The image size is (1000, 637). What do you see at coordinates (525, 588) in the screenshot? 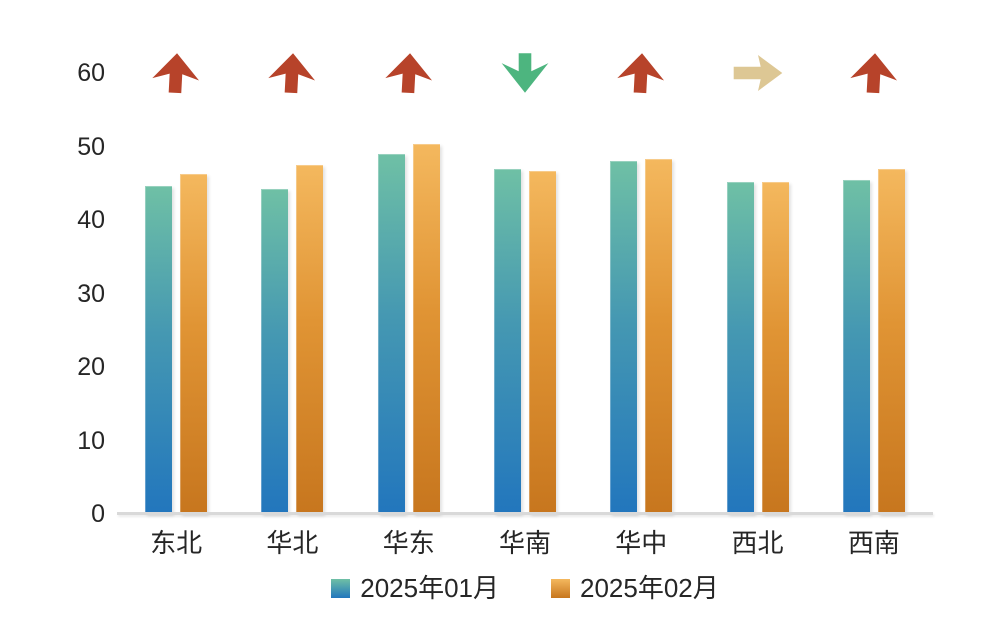
I see `legend: 2025年01月 2025年02月` at bounding box center [525, 588].